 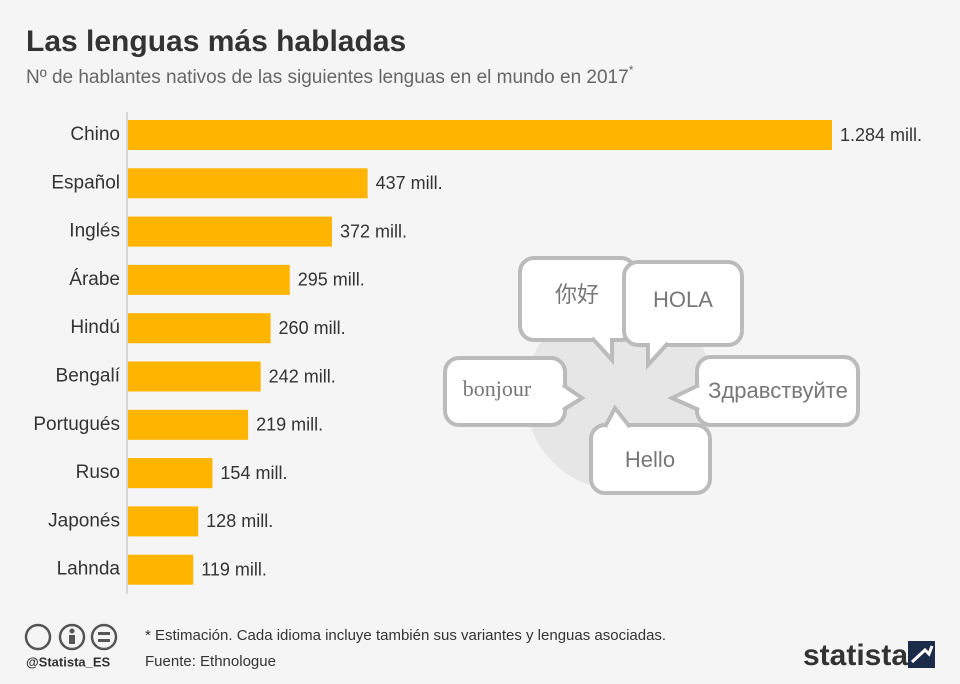 I want to click on license-icons, so click(x=71, y=637).